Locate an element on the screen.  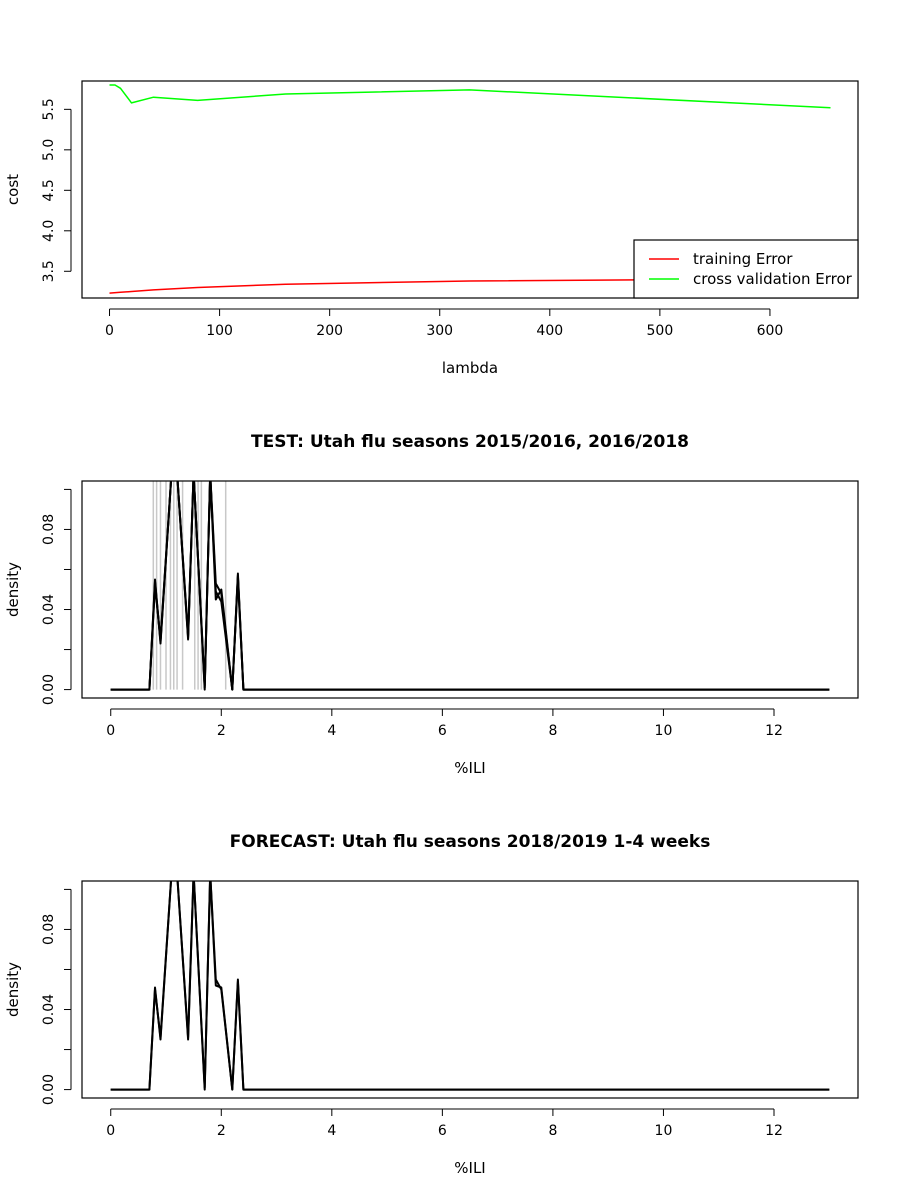
x-tick-label: 400 is located at coordinates (549, 331).